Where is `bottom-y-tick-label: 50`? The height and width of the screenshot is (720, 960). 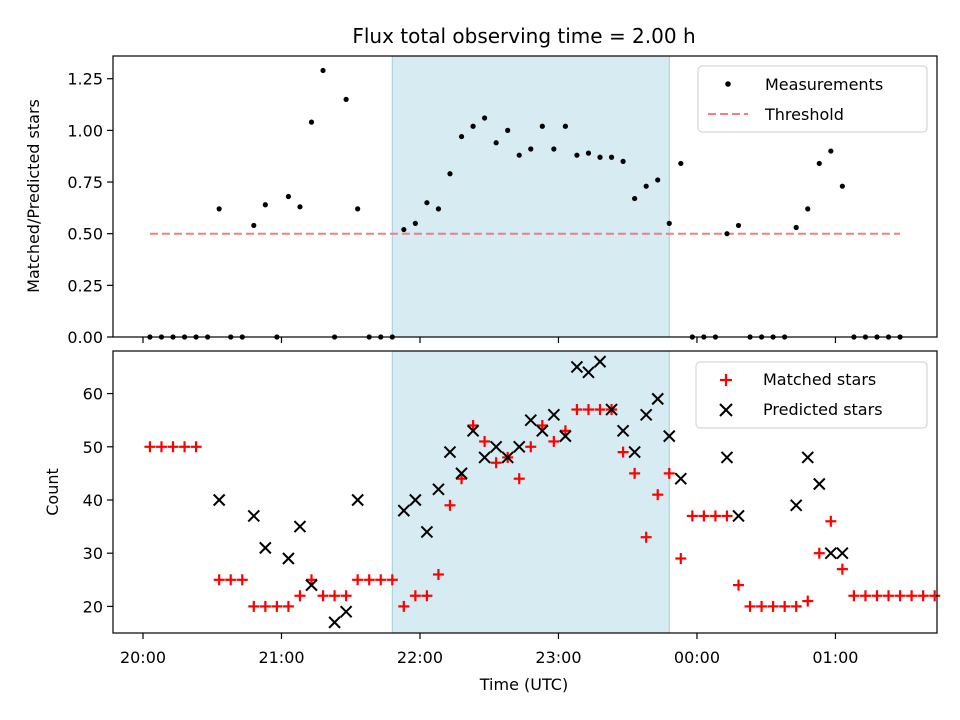
bottom-y-tick-label: 50 is located at coordinates (93, 447).